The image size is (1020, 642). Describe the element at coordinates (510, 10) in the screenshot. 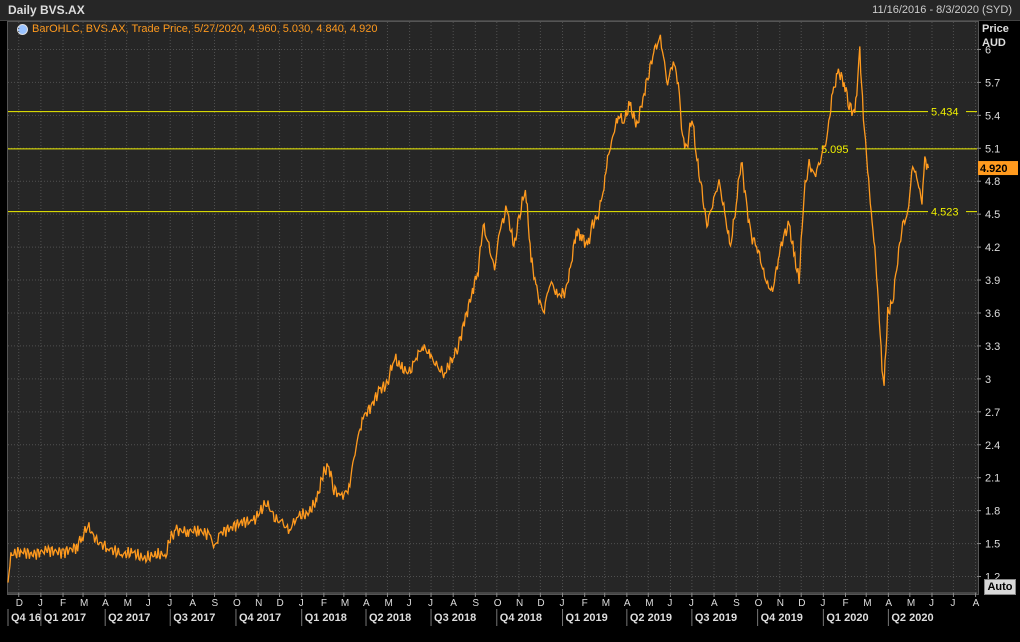

I see `title-bar: Daily BVS.AX 11/16/2016 - 8/3/2020 (SYD)` at that location.